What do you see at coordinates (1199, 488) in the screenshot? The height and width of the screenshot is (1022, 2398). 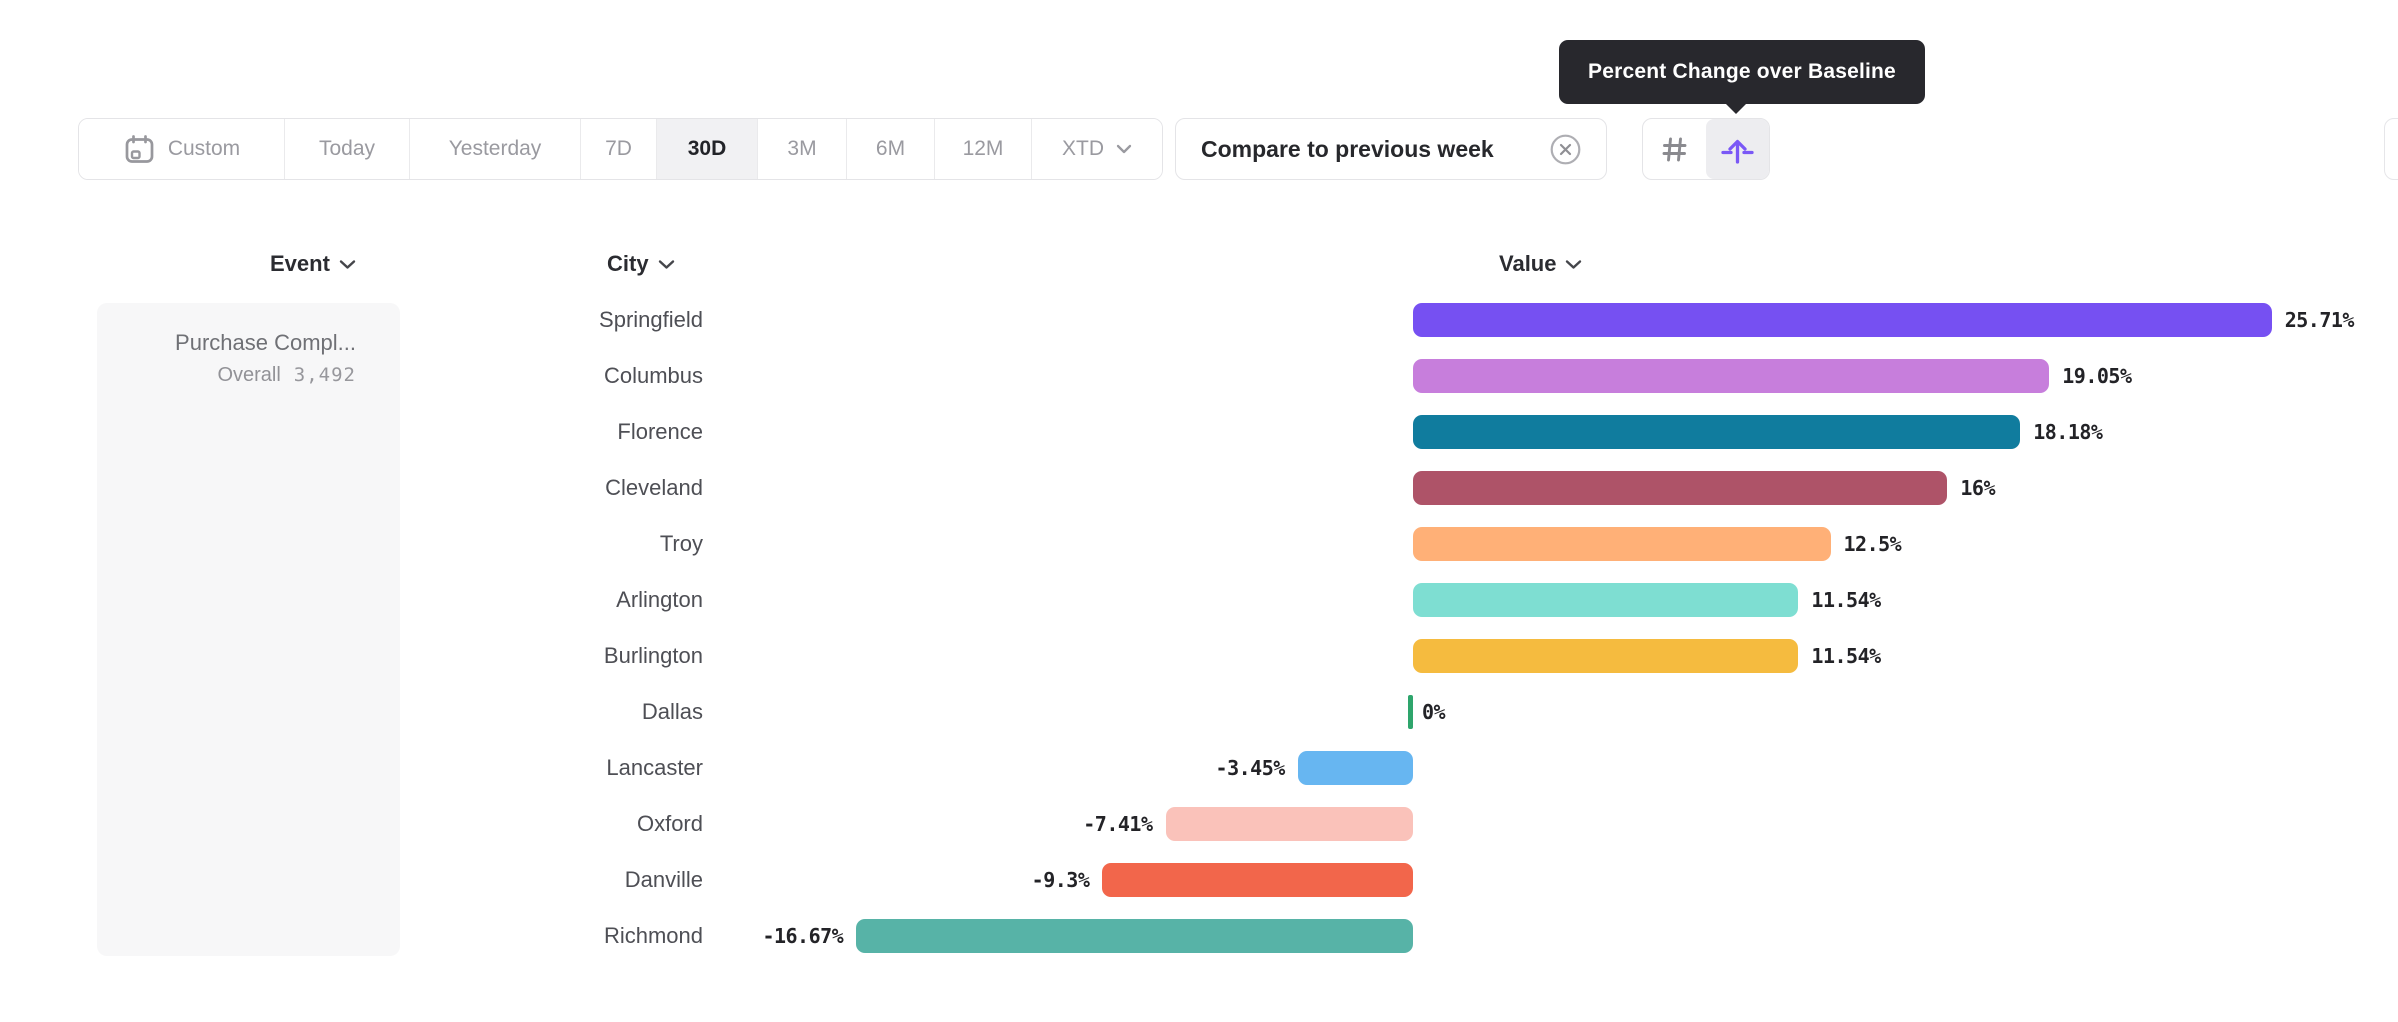 I see `chart-row: Cleveland 16%` at bounding box center [1199, 488].